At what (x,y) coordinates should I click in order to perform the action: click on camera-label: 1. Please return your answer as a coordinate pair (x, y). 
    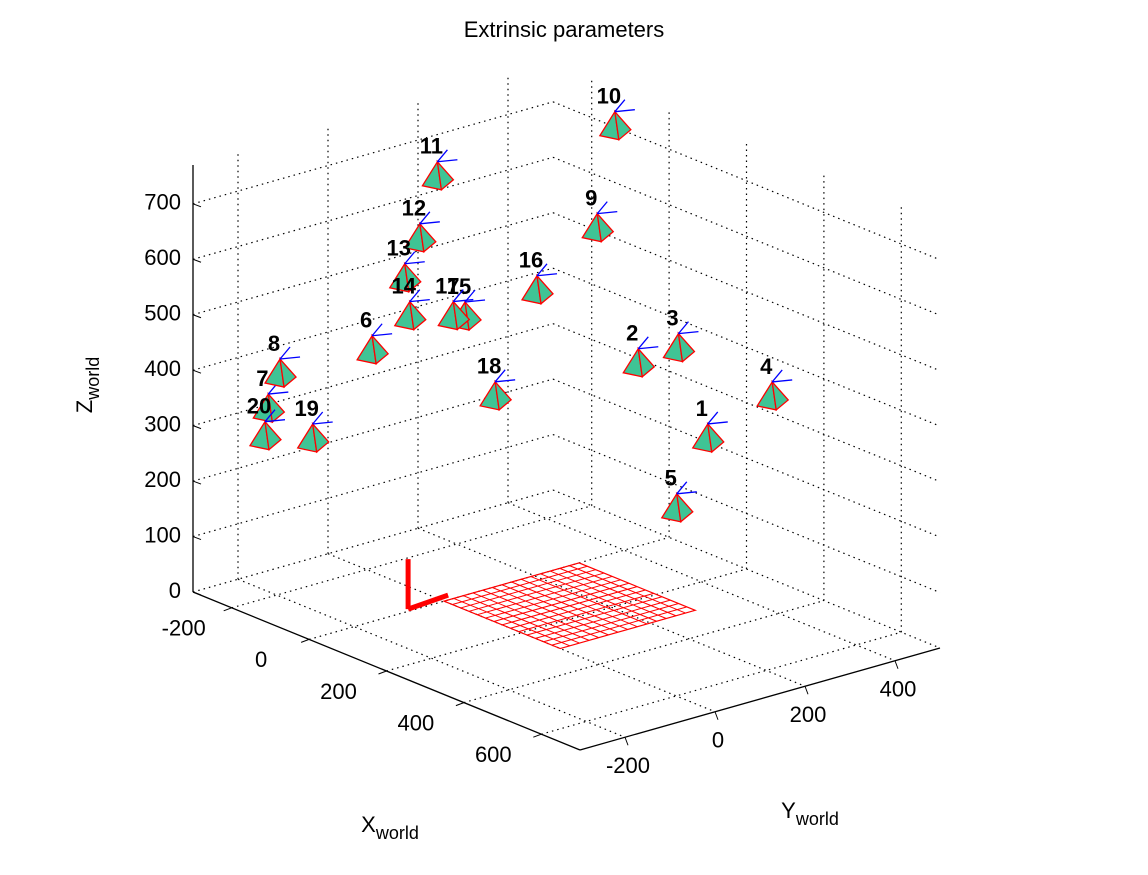
    Looking at the image, I should click on (702, 408).